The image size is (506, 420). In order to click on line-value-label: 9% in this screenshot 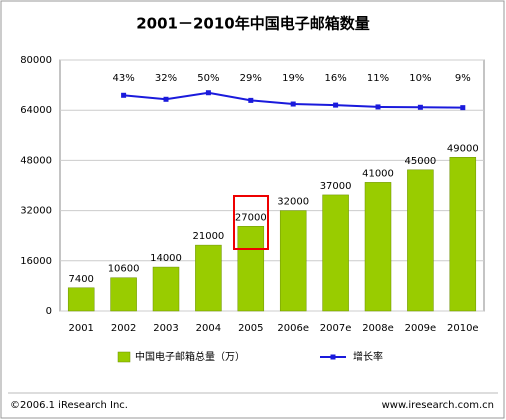, I will do `click(463, 78)`.